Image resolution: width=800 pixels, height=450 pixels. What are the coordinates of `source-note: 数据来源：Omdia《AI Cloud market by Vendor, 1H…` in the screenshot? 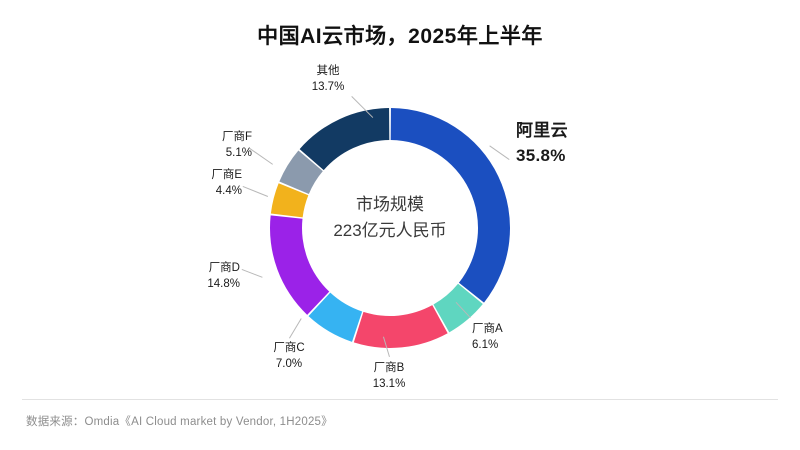 It's located at (179, 422).